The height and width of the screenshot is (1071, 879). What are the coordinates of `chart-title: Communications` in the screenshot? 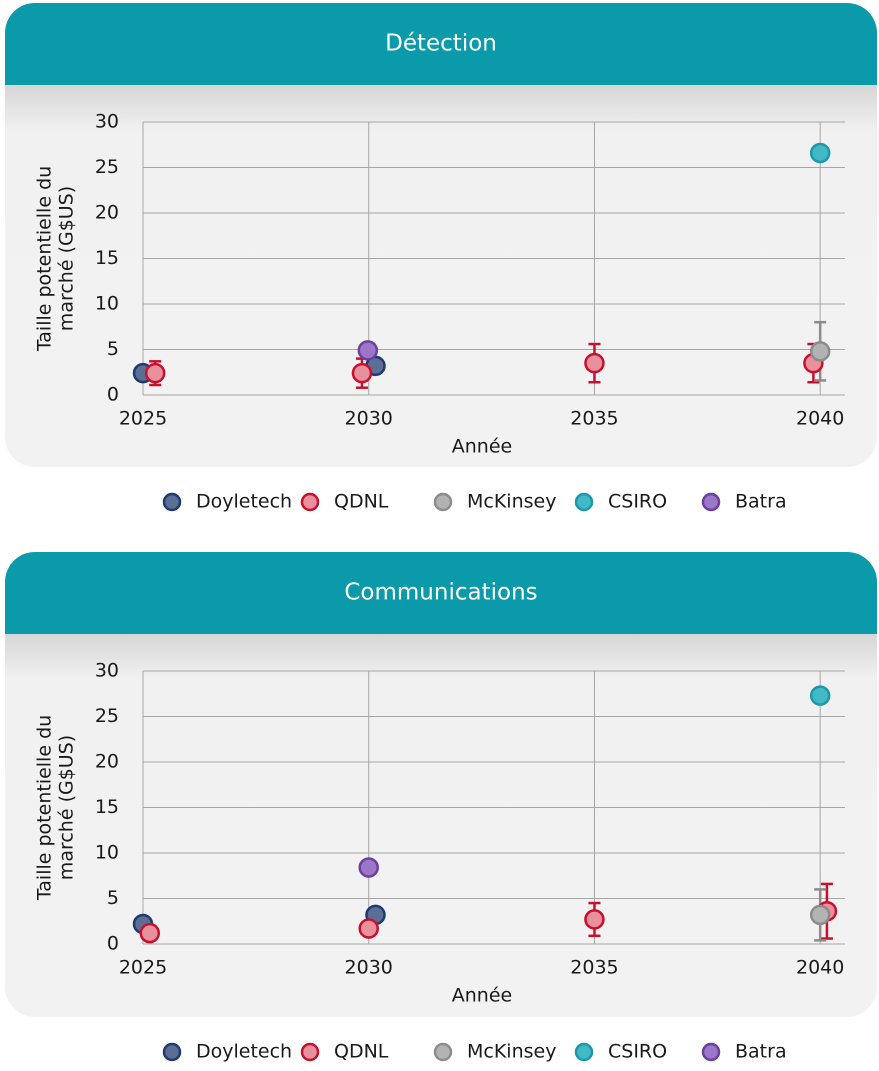 It's located at (440, 593).